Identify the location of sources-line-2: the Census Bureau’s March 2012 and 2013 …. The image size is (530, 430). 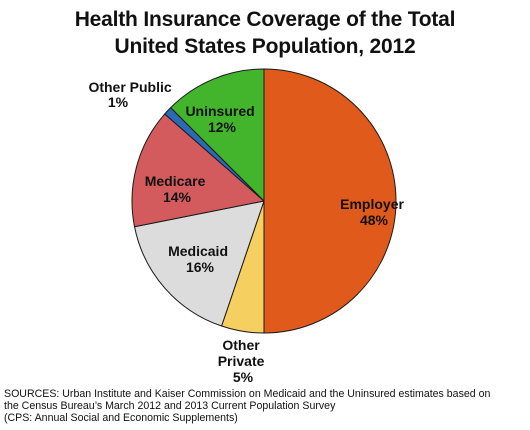
(170, 406).